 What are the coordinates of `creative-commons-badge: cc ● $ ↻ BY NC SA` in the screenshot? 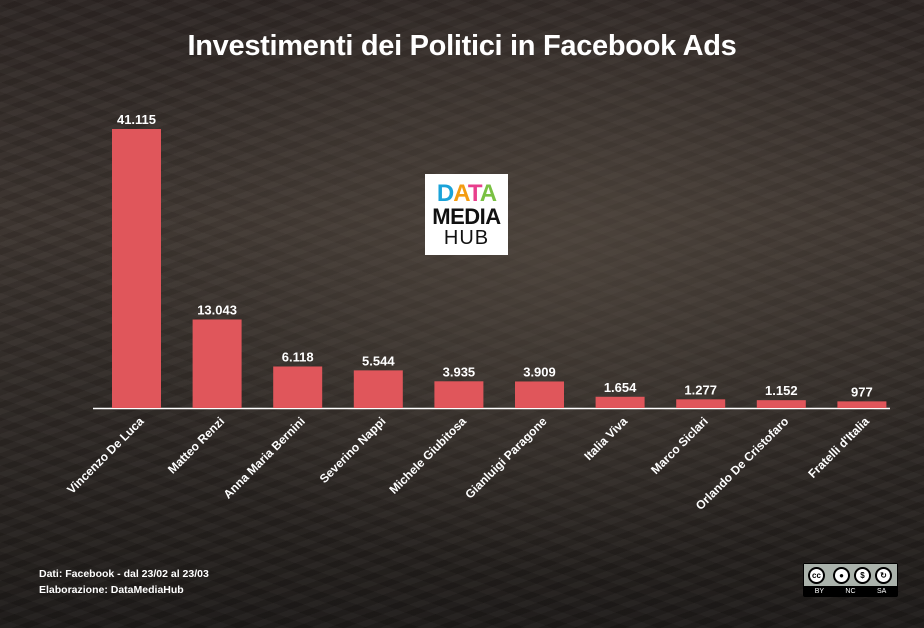 It's located at (850, 580).